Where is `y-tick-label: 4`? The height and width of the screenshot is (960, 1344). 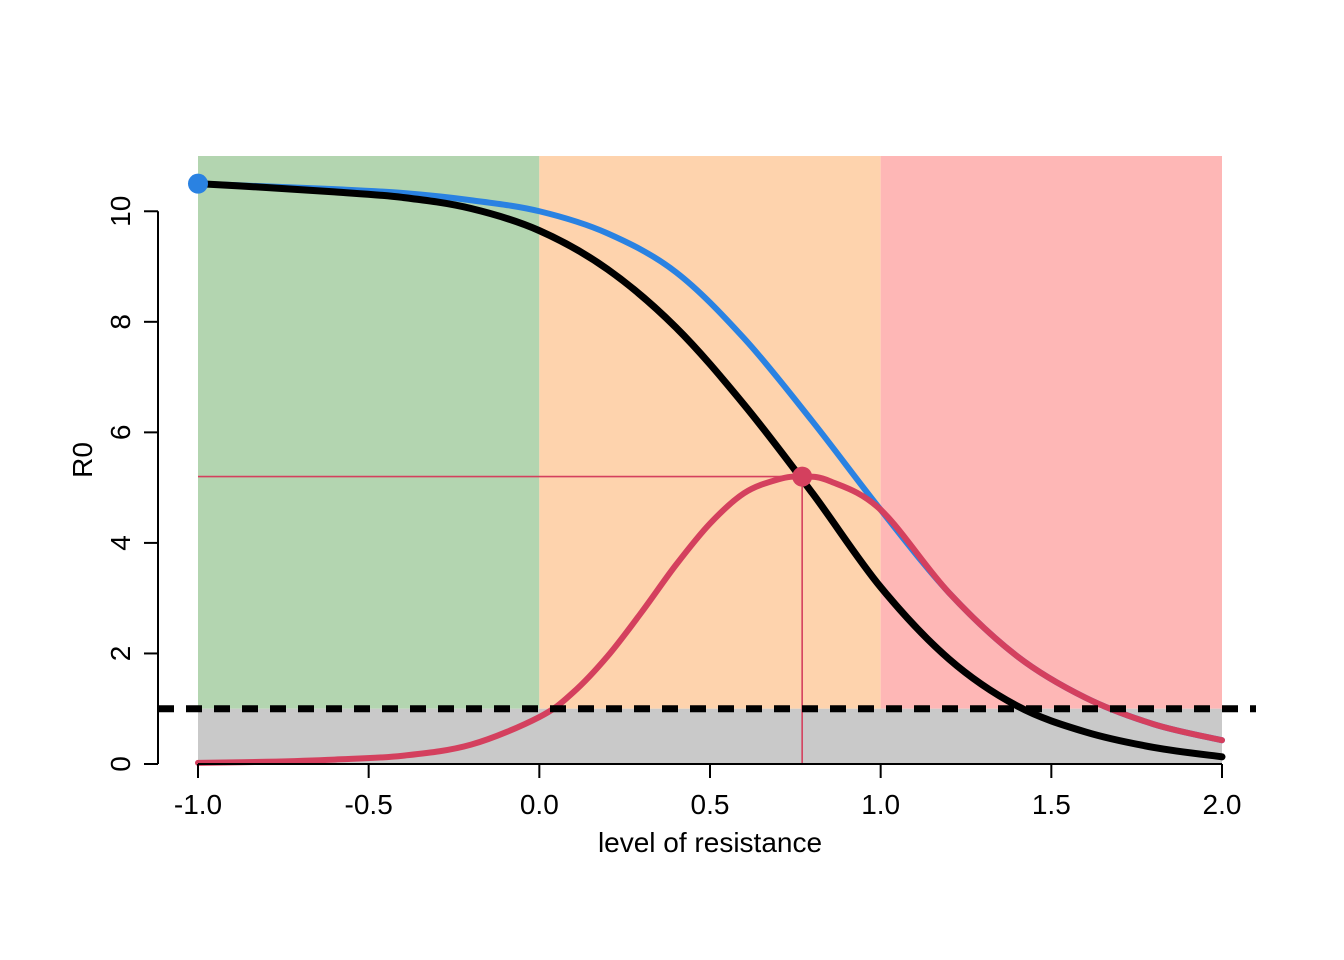
y-tick-label: 4 is located at coordinates (120, 543).